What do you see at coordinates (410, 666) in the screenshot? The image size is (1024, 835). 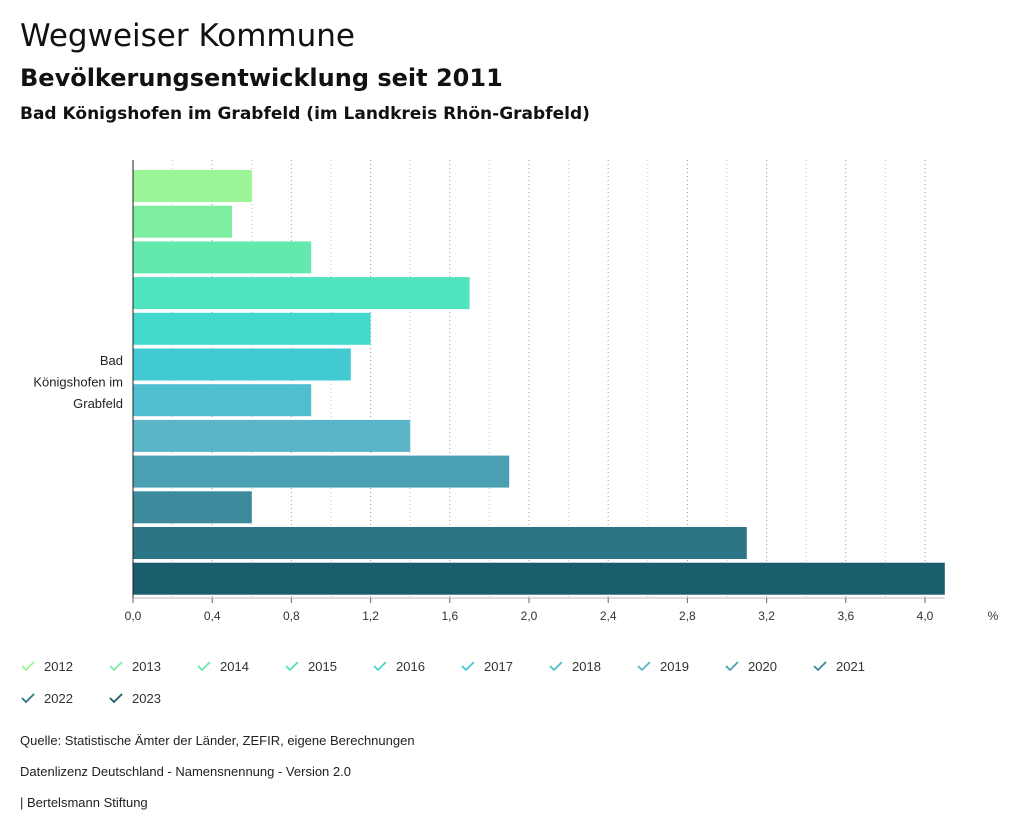 I see `legend-label: 2016` at bounding box center [410, 666].